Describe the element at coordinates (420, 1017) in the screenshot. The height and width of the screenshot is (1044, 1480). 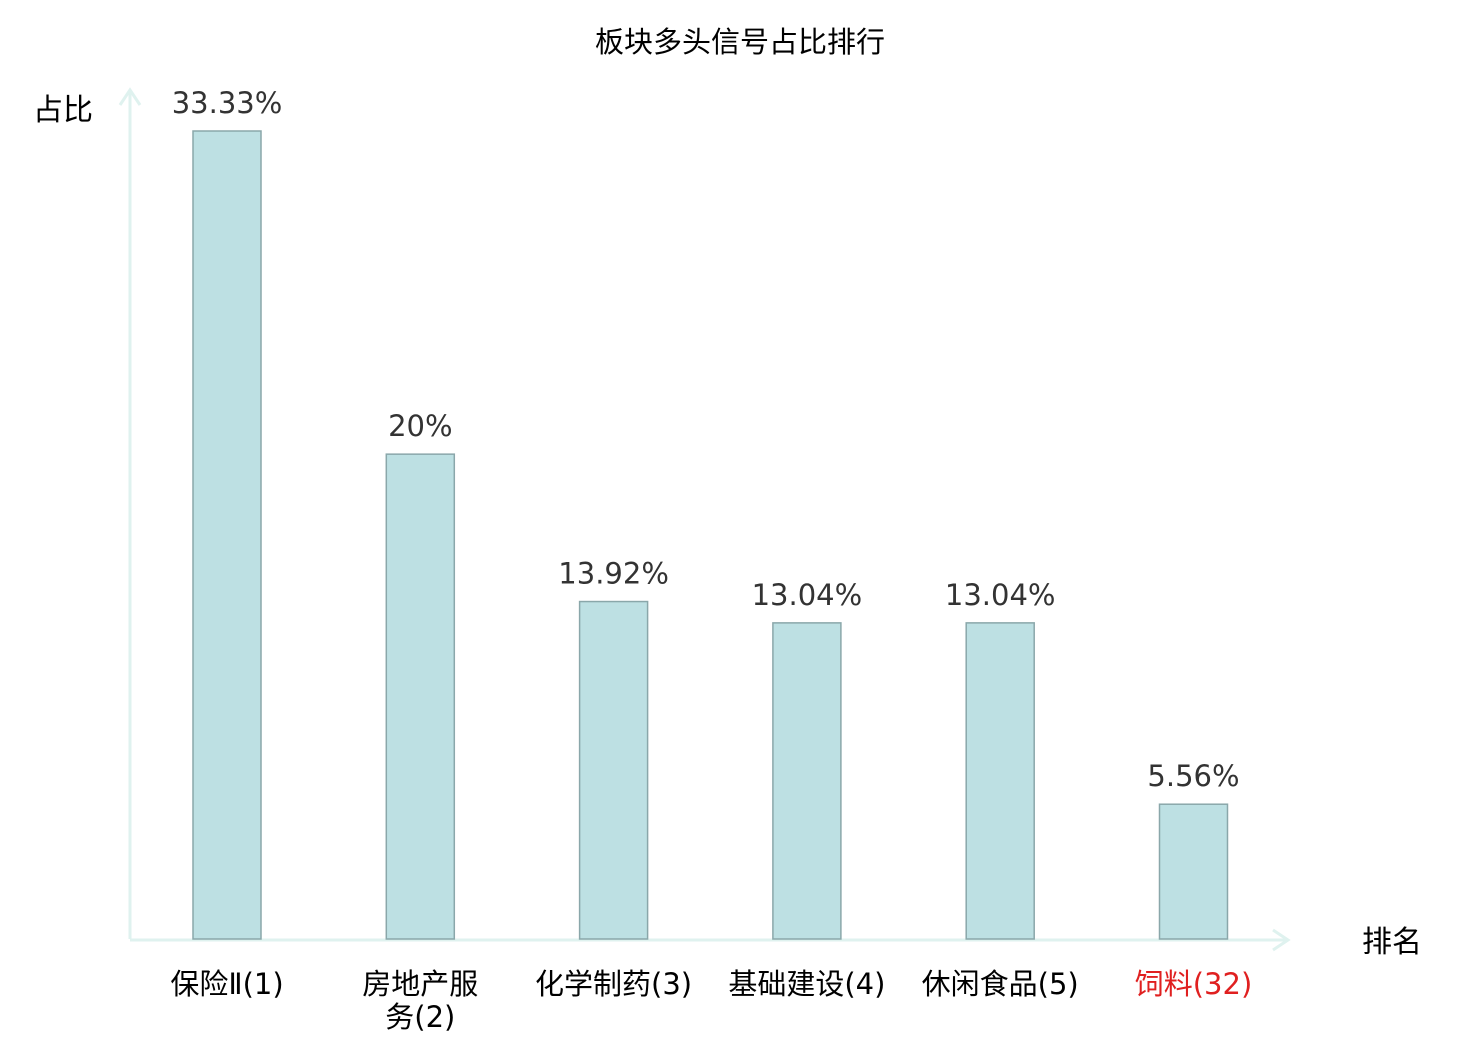
I see `x-tick-label: 务(2)` at that location.